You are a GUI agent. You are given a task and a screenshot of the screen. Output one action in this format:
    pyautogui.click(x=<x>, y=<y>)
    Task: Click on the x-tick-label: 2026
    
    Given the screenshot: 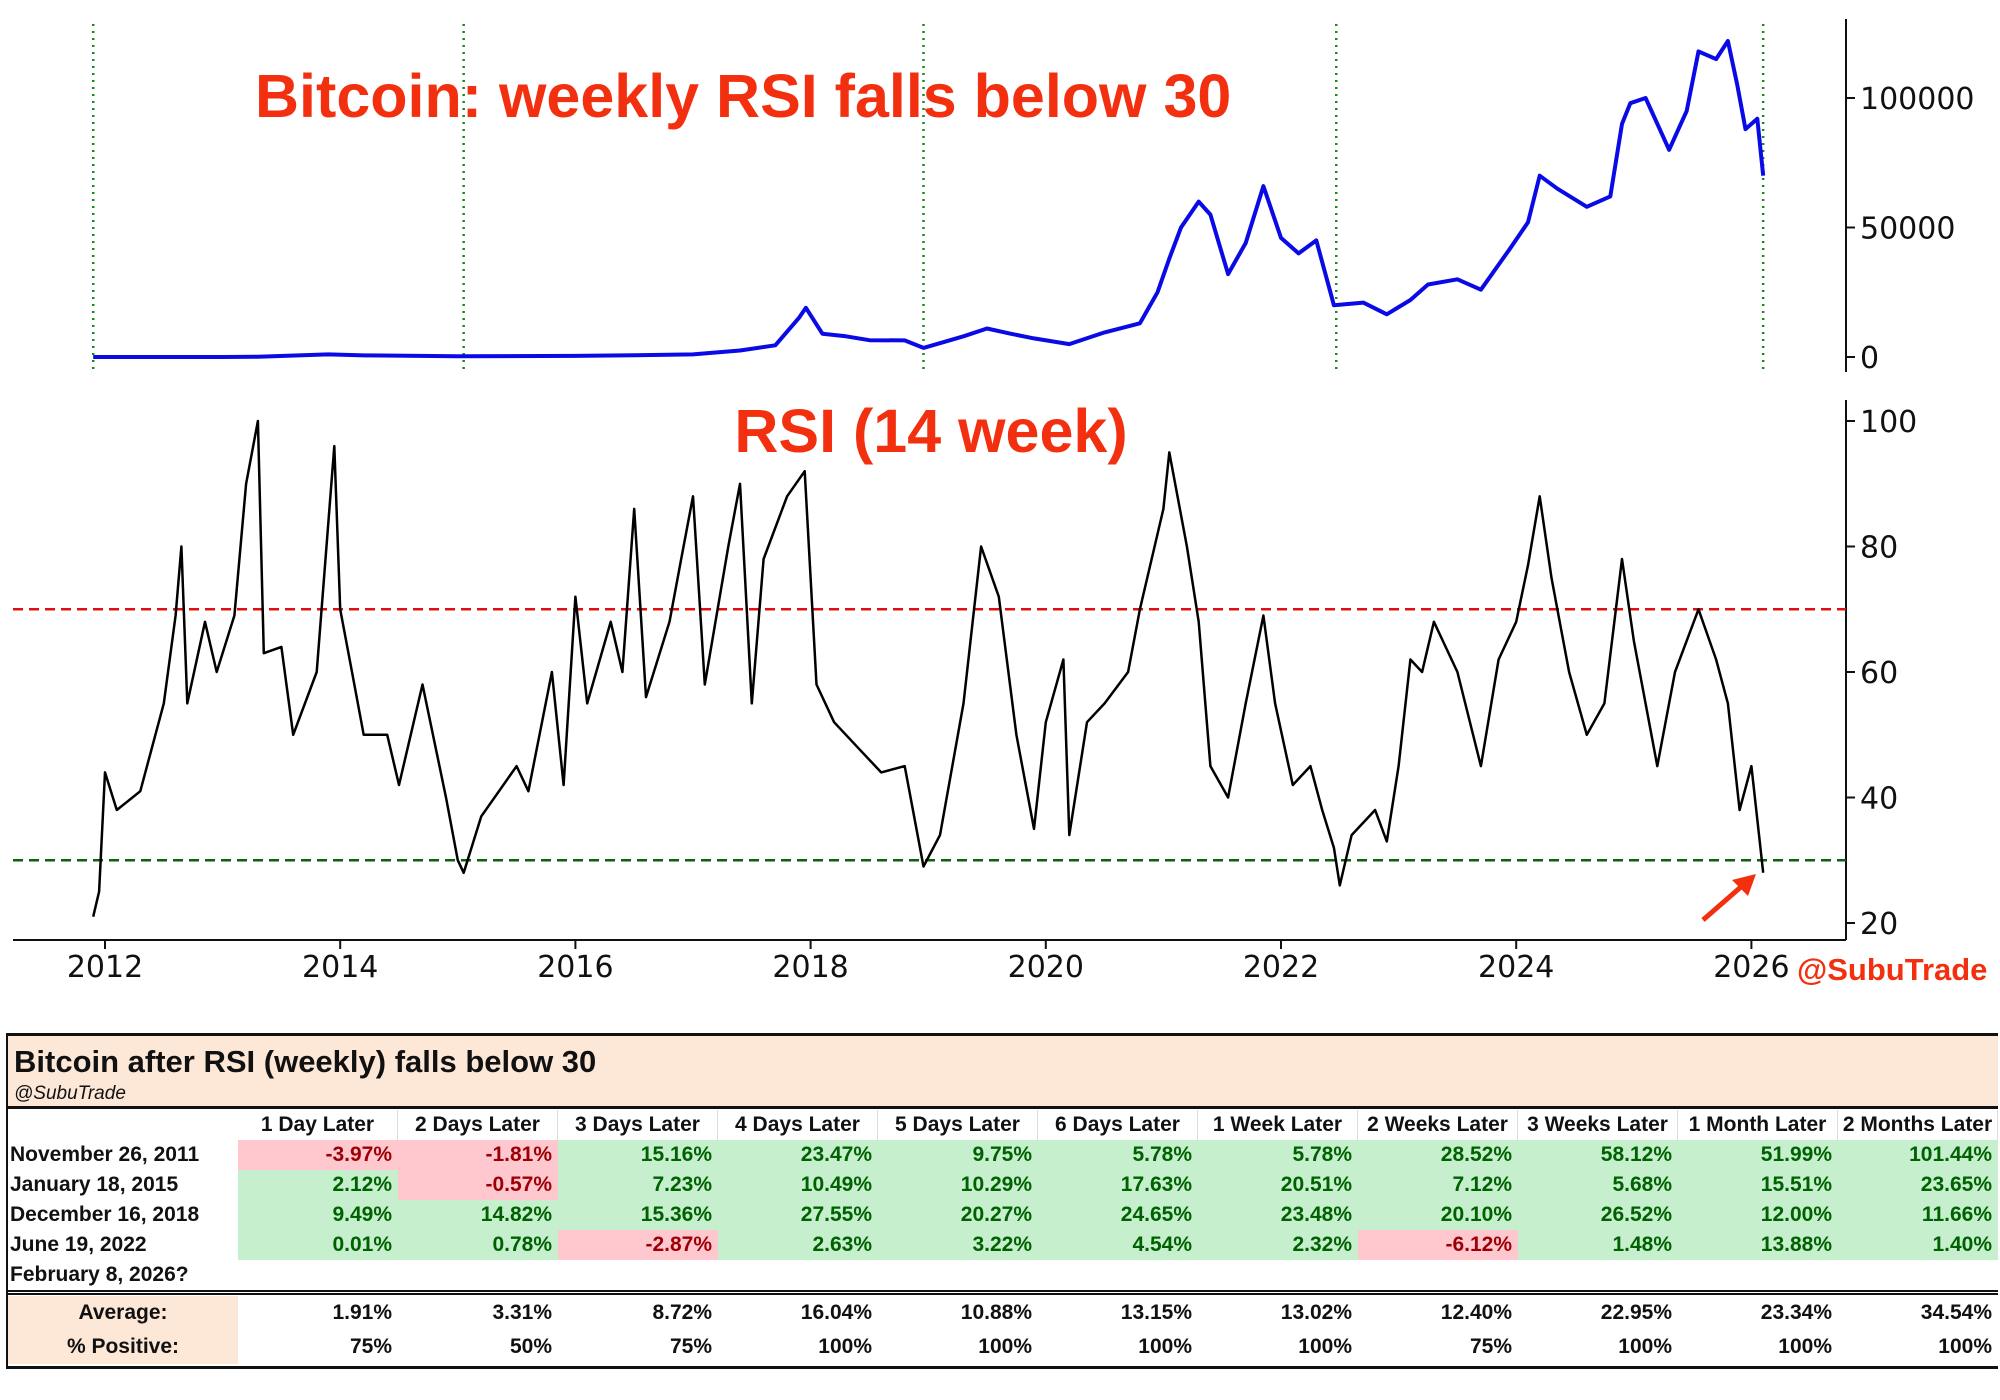 What is the action you would take?
    pyautogui.click(x=1751, y=967)
    